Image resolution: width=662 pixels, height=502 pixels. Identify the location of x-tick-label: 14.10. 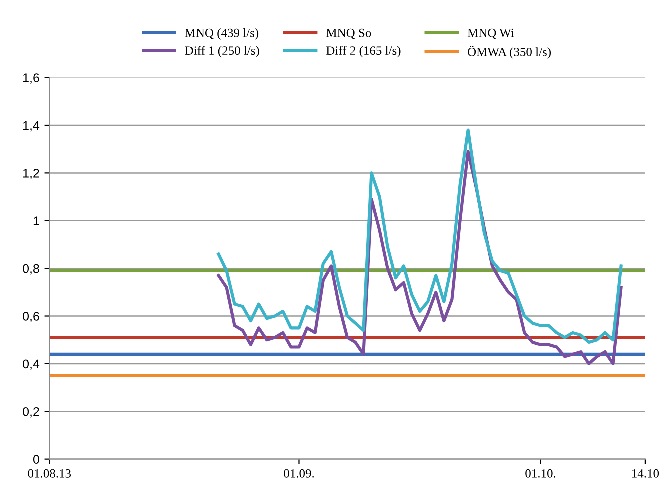
(646, 473).